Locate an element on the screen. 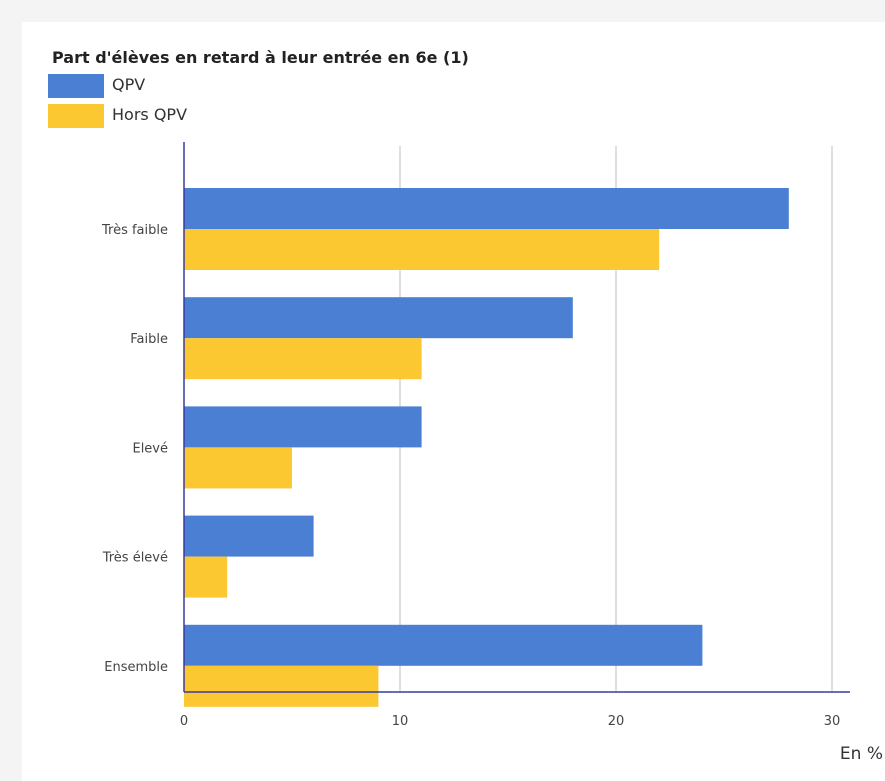  unit-label: En % is located at coordinates (861, 754).